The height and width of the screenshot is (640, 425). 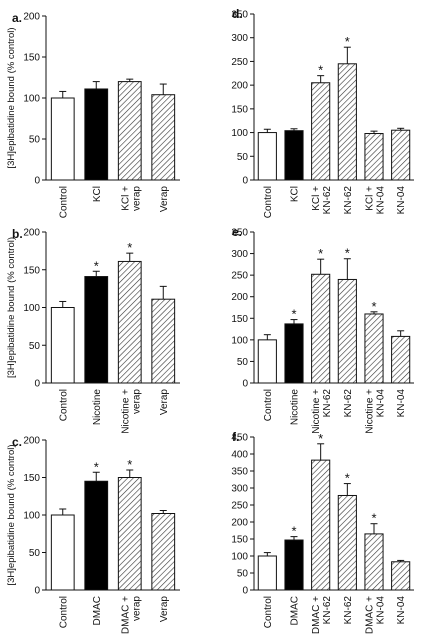 I want to click on y-tick-label: 350, so click(x=239, y=472).